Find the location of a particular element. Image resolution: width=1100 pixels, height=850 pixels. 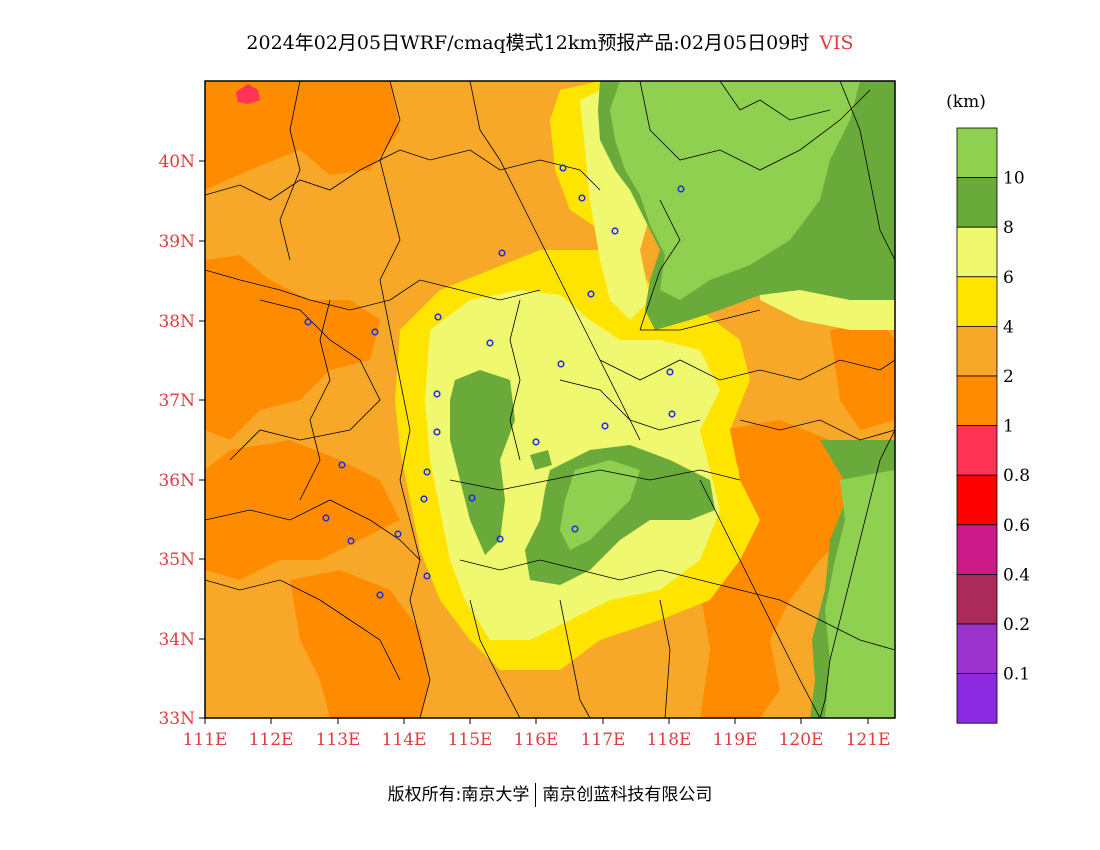

lat-label: 35N is located at coordinates (176, 560).